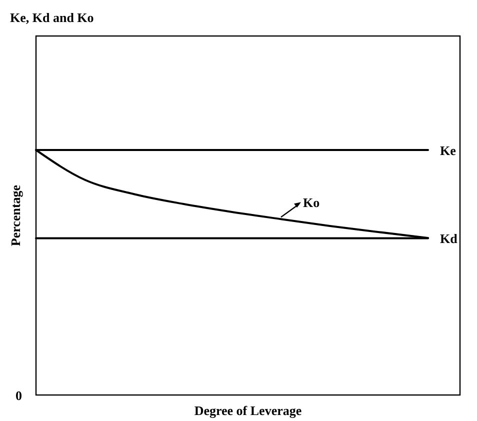 The height and width of the screenshot is (421, 477). What do you see at coordinates (449, 238) in the screenshot?
I see `series-label: Kd` at bounding box center [449, 238].